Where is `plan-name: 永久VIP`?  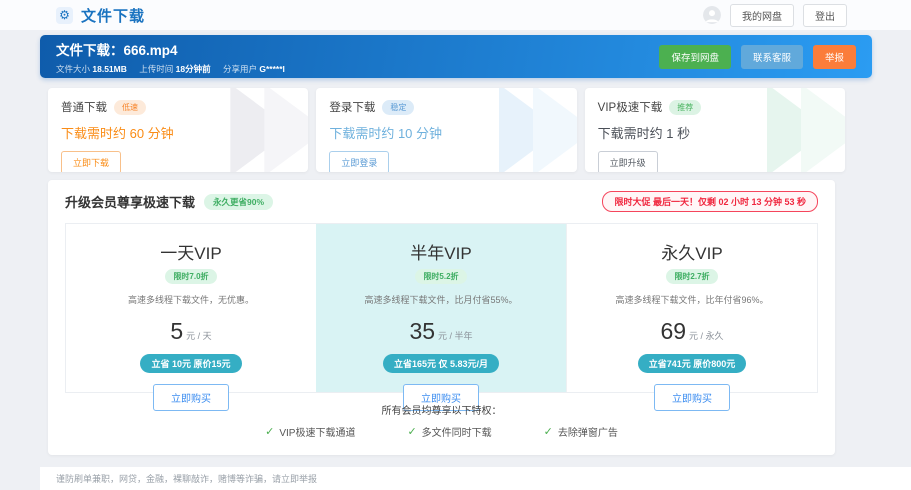 plan-name: 永久VIP is located at coordinates (692, 253).